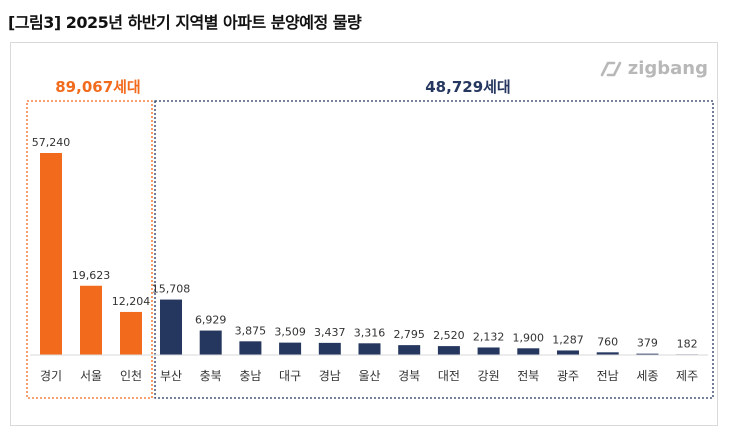  What do you see at coordinates (250, 376) in the screenshot?
I see `tick-label-충남: 충남` at bounding box center [250, 376].